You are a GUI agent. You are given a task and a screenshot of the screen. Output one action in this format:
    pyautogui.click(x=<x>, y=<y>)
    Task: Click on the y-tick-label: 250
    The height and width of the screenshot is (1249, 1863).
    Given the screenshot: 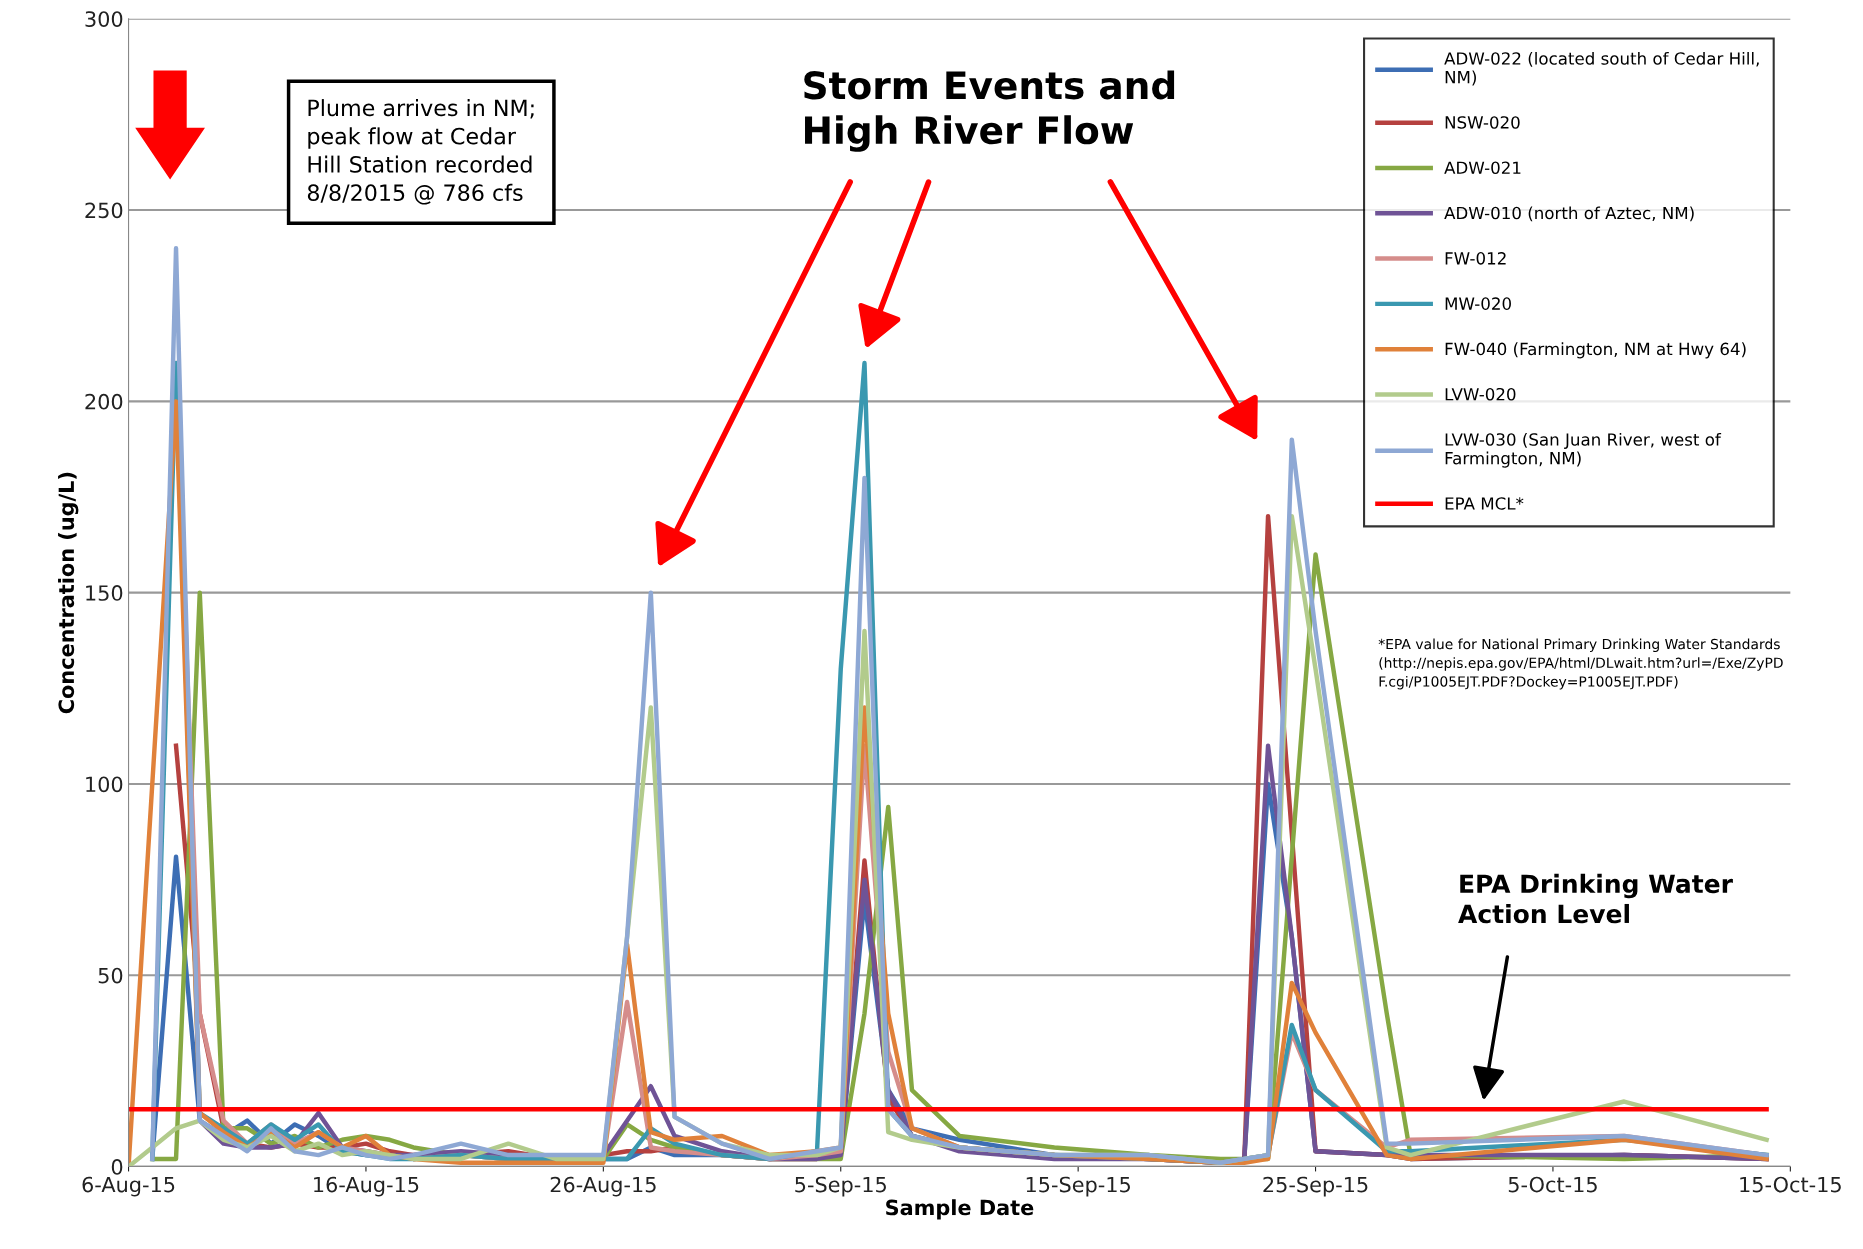 What is the action you would take?
    pyautogui.click(x=104, y=210)
    